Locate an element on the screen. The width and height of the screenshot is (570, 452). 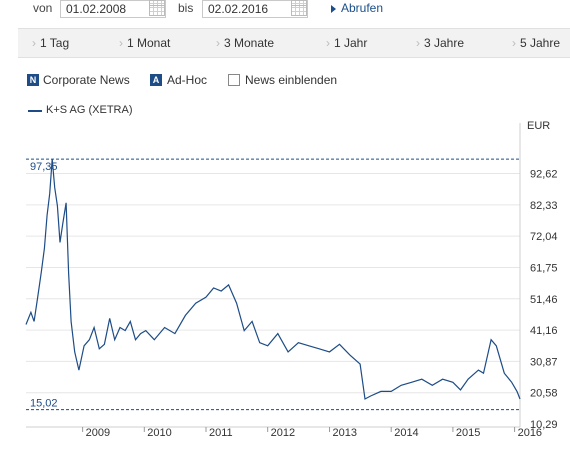
submit-link: Abrufen is located at coordinates (362, 8).